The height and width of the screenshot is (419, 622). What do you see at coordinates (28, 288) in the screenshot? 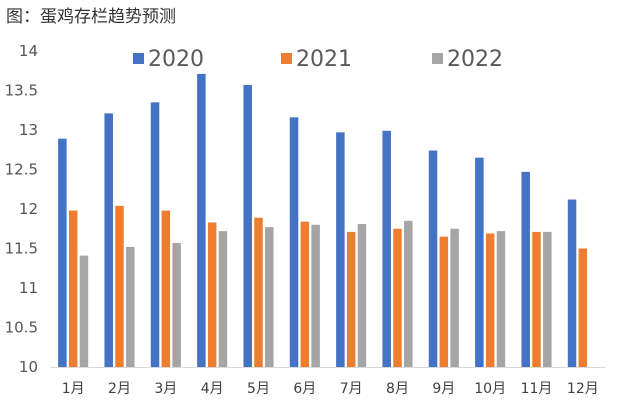
I see `y-tick-label: 11` at bounding box center [28, 288].